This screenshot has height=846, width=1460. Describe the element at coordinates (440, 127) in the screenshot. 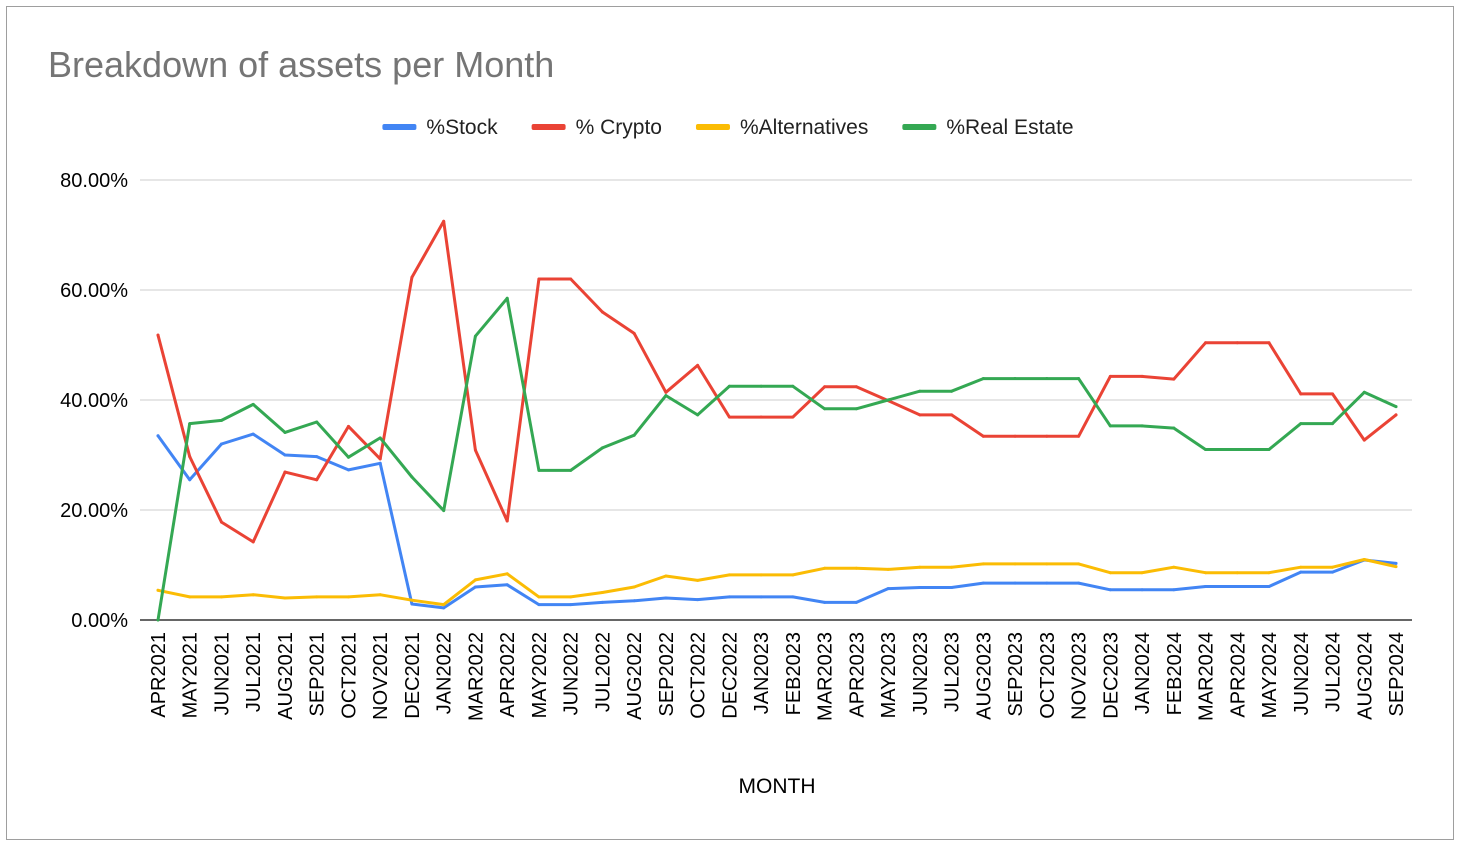

I see `legend-item: %Stock` at that location.